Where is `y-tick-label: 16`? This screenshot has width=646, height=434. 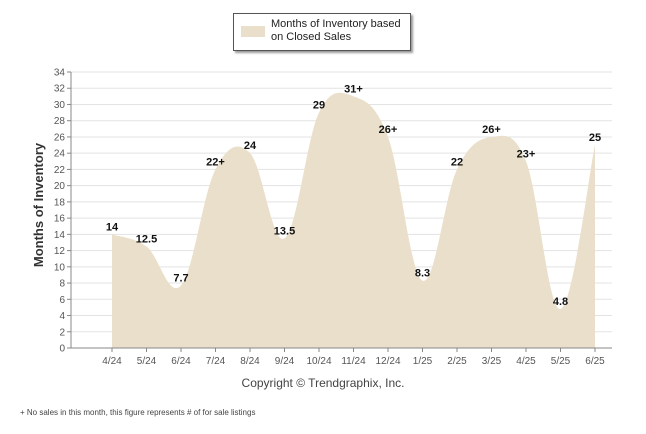
y-tick-label: 16 is located at coordinates (60, 219).